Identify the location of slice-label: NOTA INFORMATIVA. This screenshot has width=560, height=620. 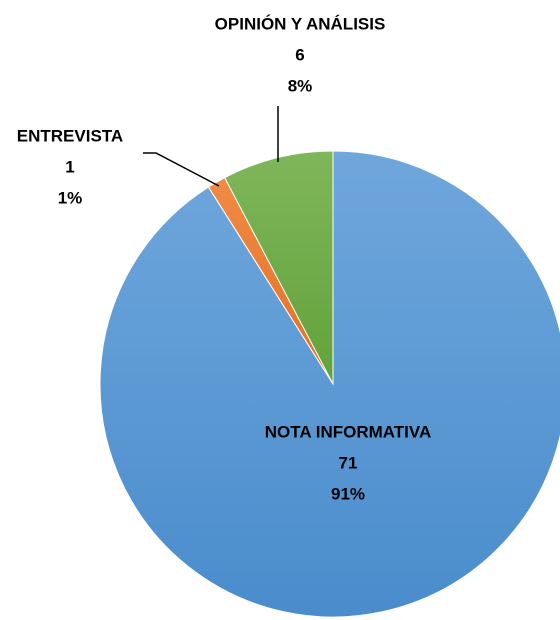
(348, 431).